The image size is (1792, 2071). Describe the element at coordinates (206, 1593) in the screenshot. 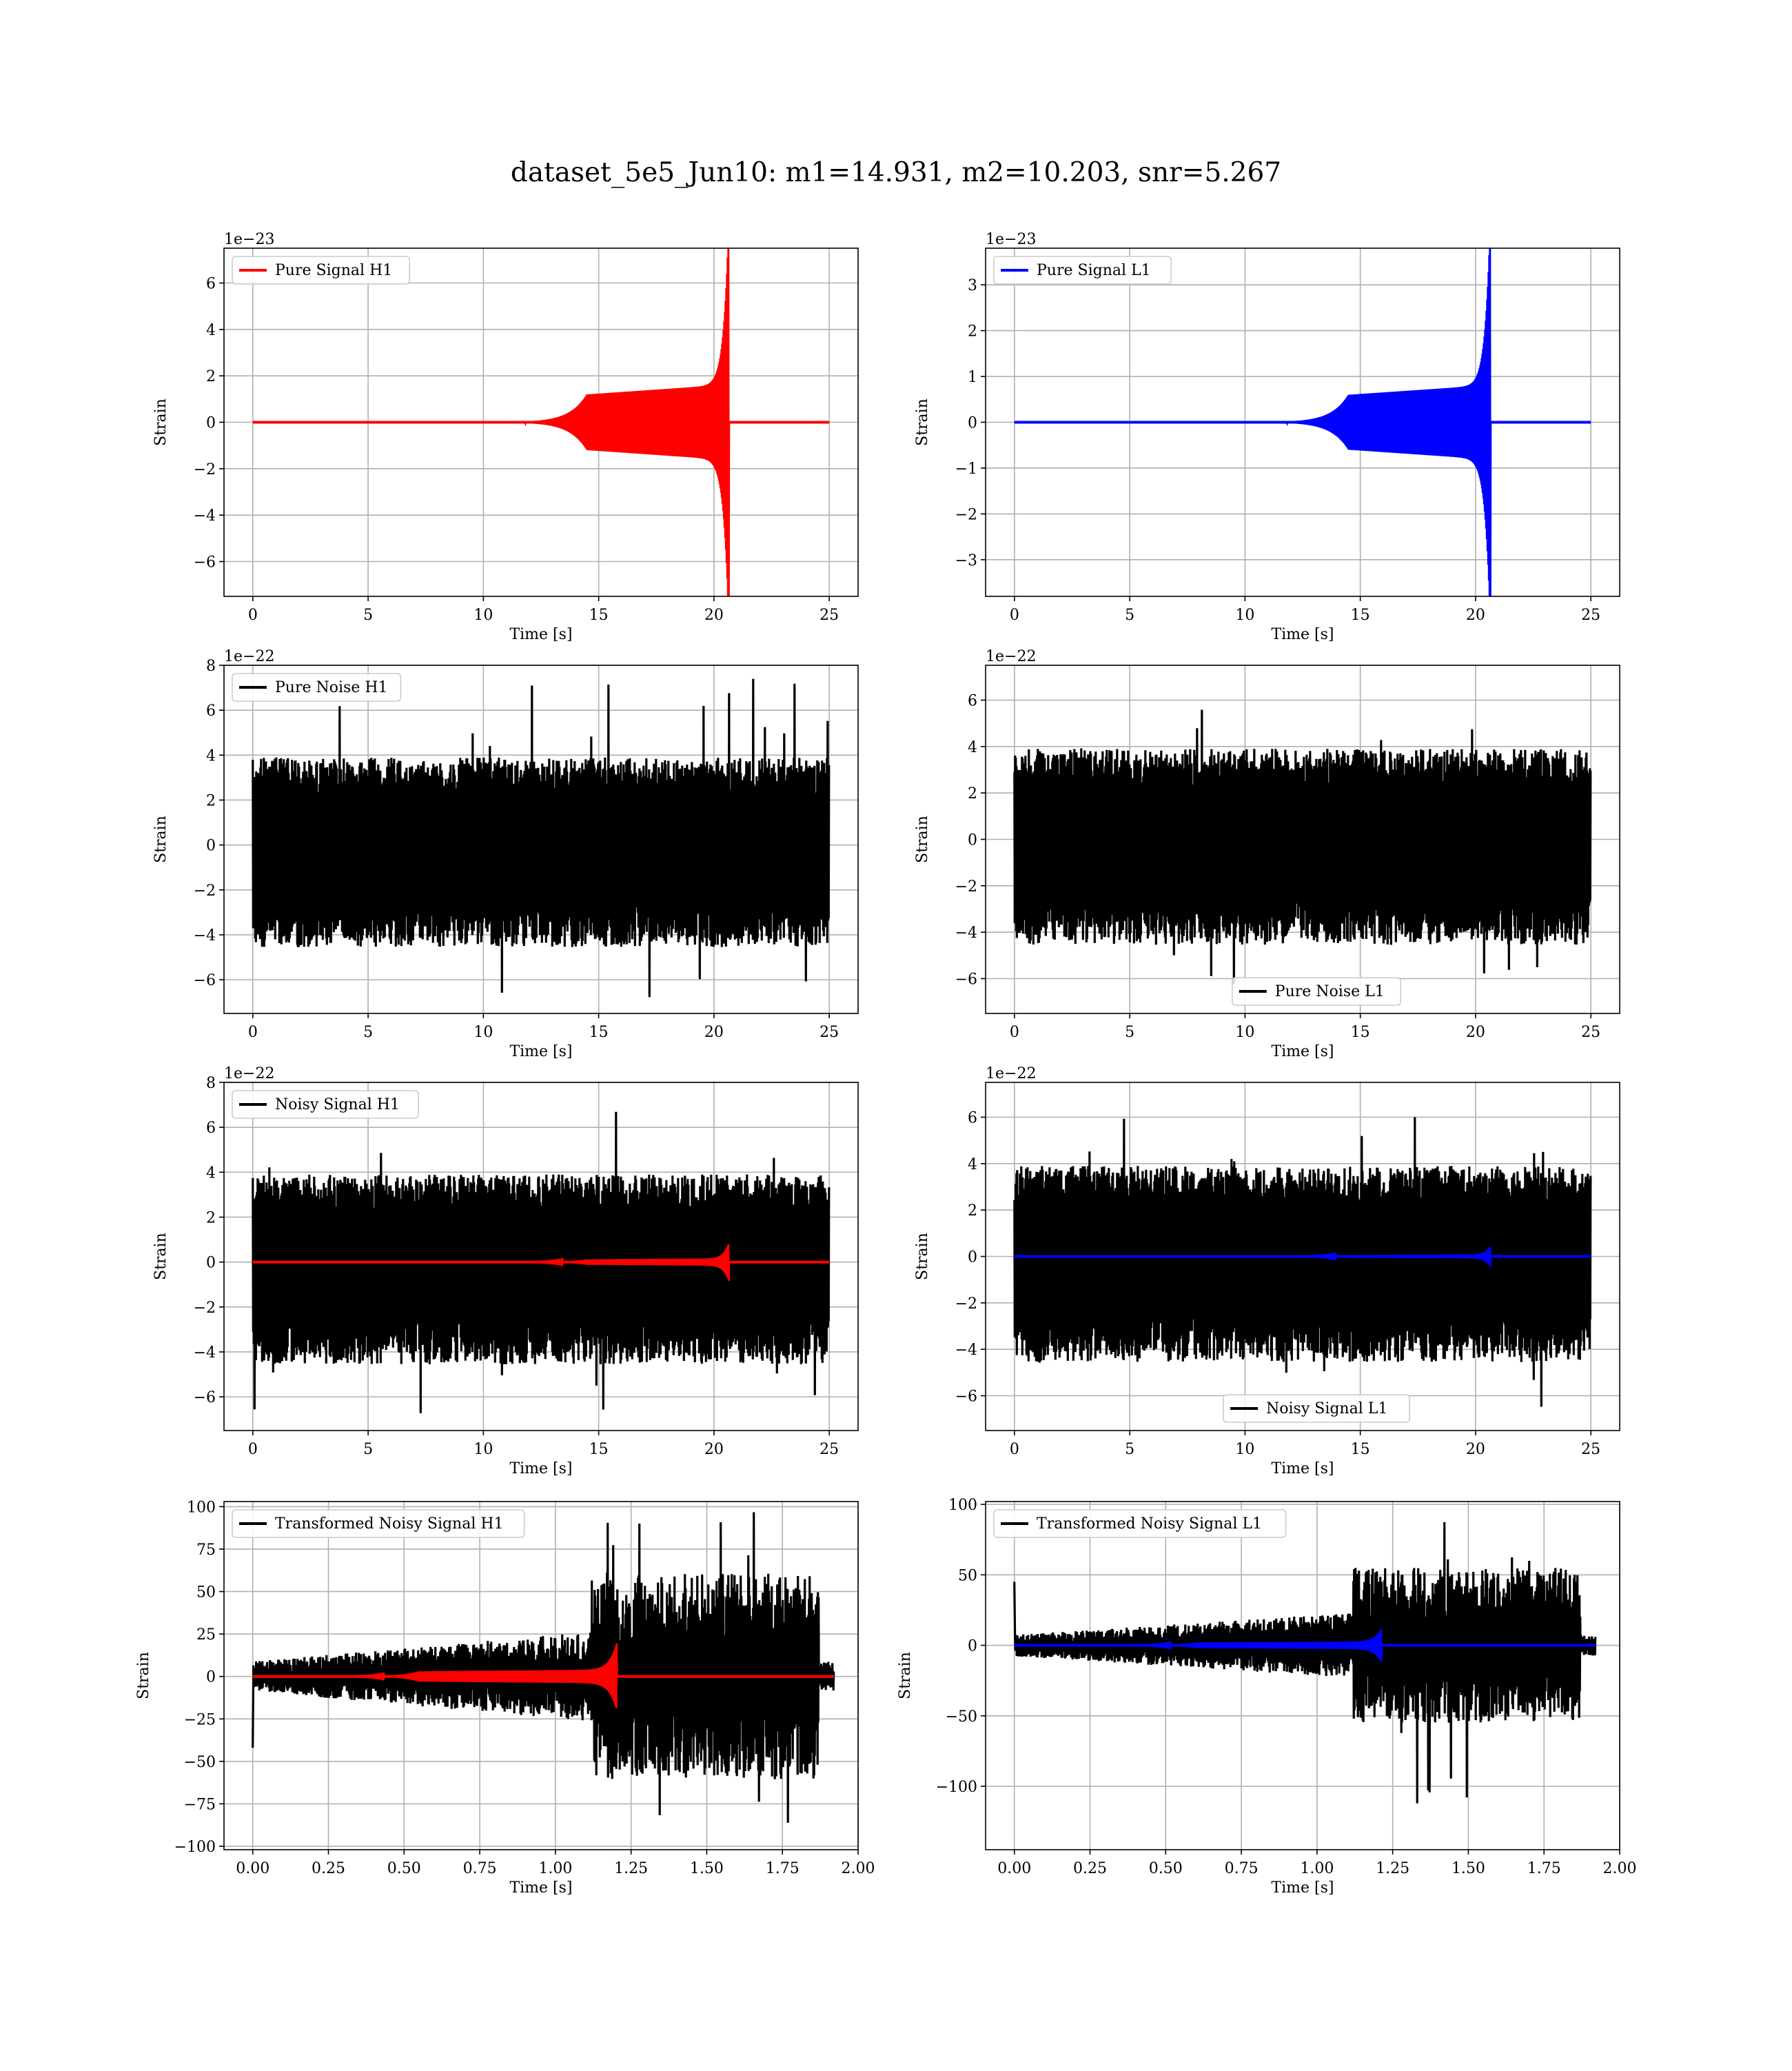

I see `y-tick-label: 50` at that location.